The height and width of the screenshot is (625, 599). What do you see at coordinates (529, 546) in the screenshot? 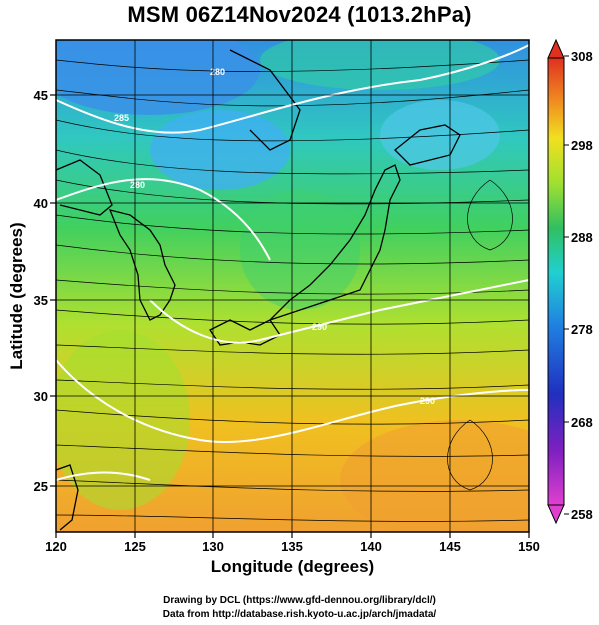
I see `x-tick-label: 150` at bounding box center [529, 546].